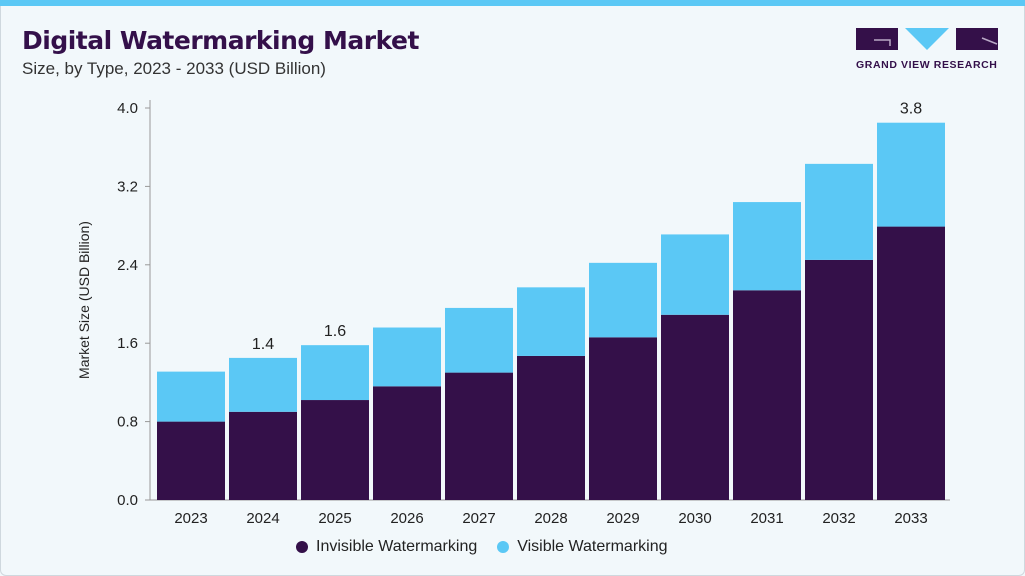 The image size is (1025, 576). What do you see at coordinates (838, 518) in the screenshot?
I see `x-tick-label: 2032` at bounding box center [838, 518].